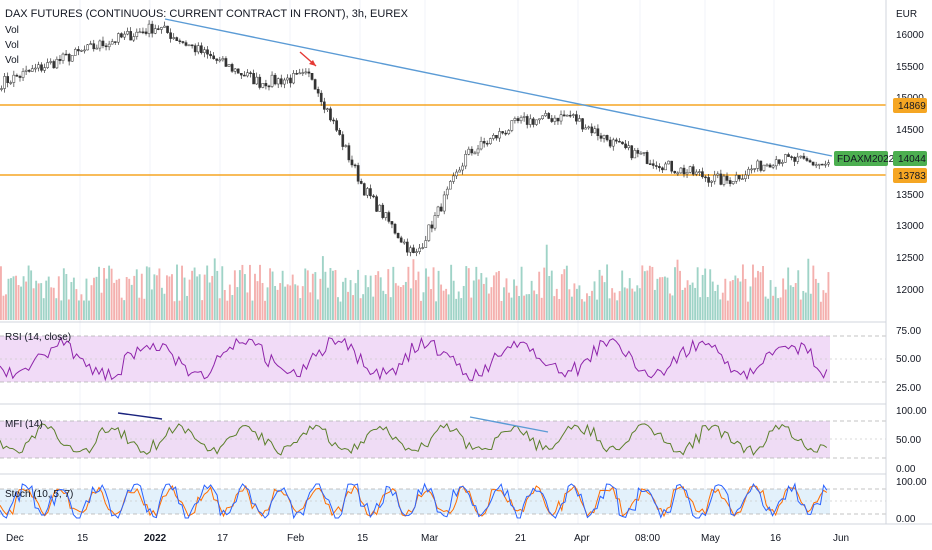 The image size is (932, 550). Describe the element at coordinates (24, 424) in the screenshot. I see `mfi-label: MFI (14)` at that location.